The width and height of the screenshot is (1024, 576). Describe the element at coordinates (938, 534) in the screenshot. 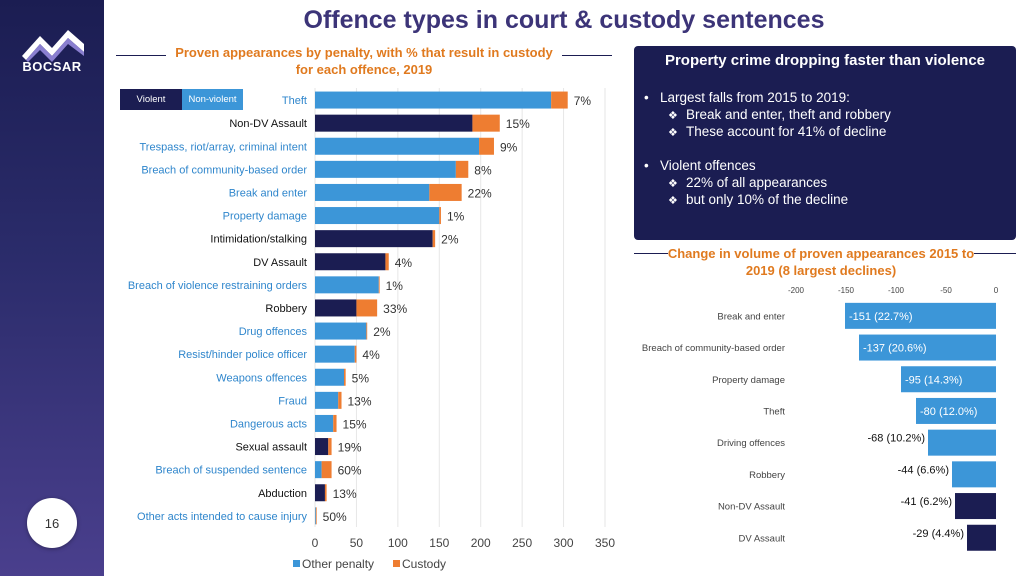

I see `data-label: -29 (4.4%)` at that location.